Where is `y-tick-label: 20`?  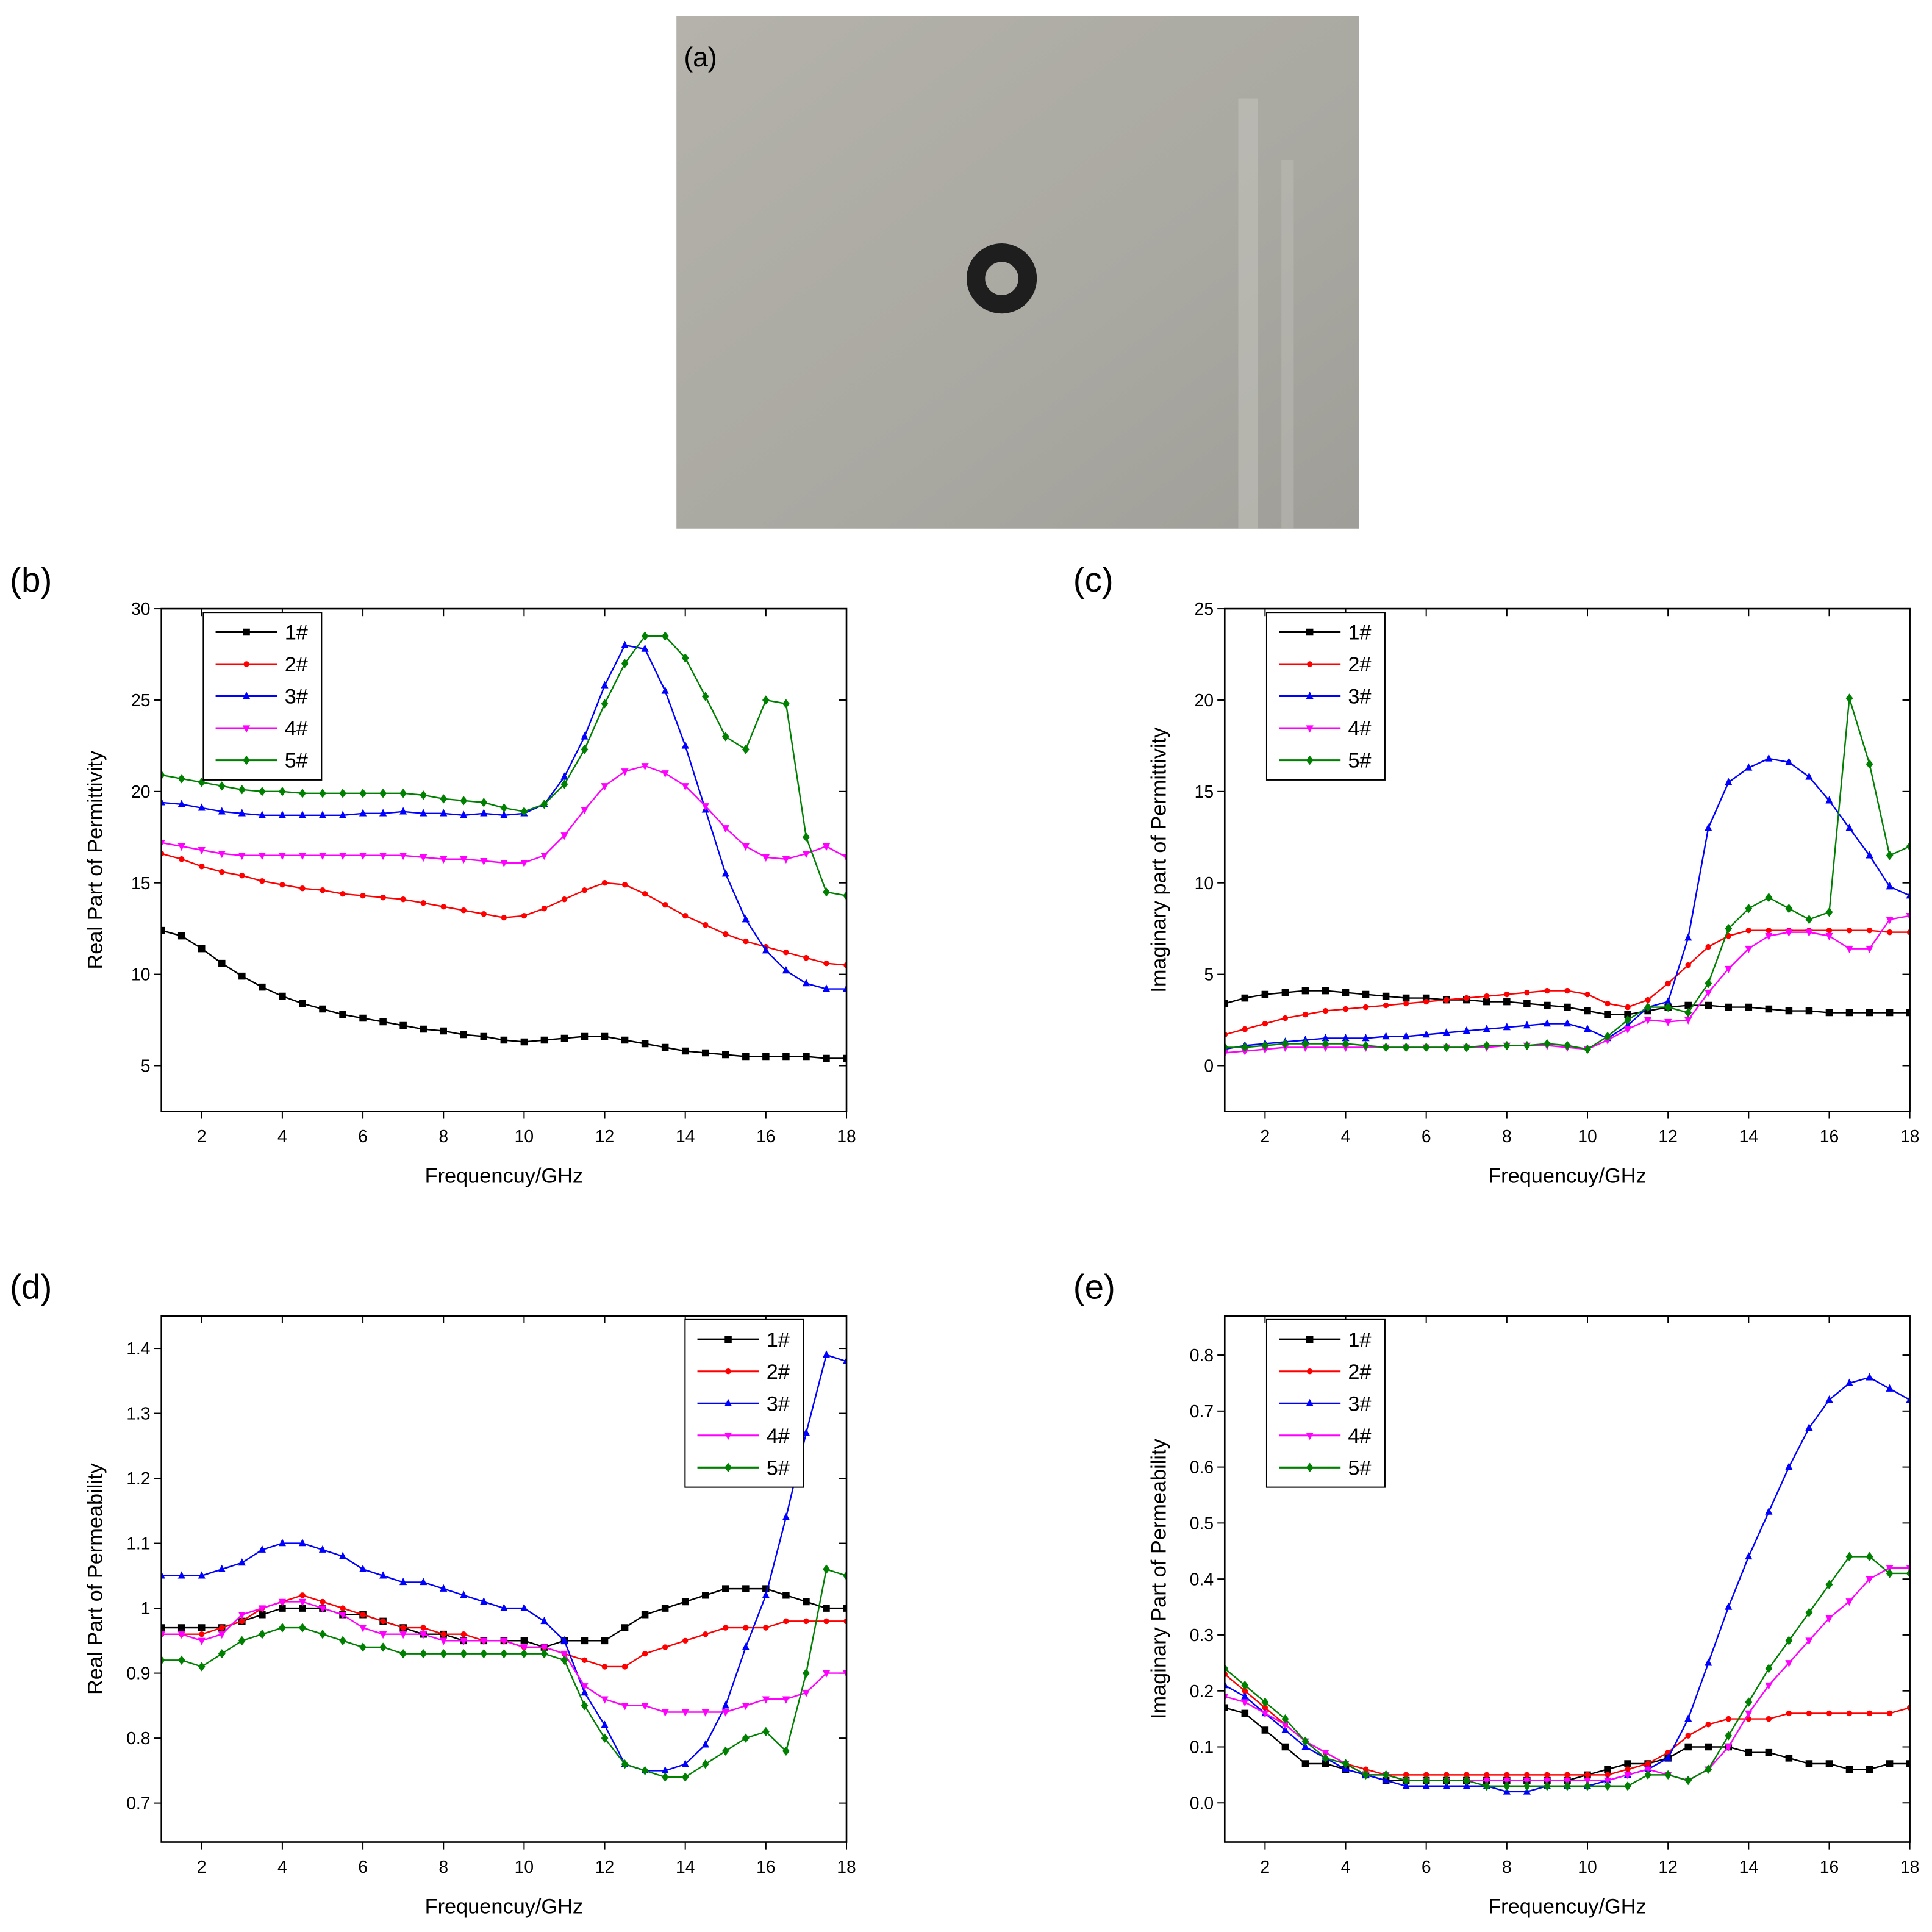
y-tick-label: 20 is located at coordinates (140, 791).